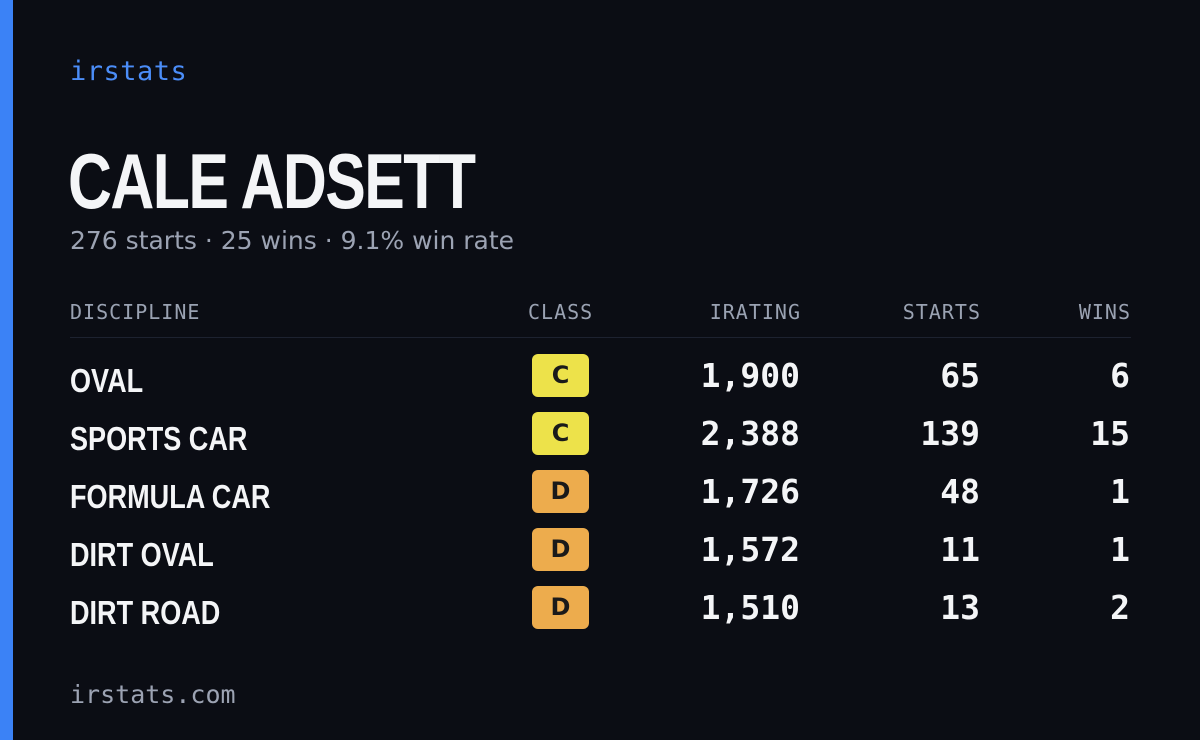 The height and width of the screenshot is (740, 1200). What do you see at coordinates (1120, 607) in the screenshot?
I see `wins-value: 2` at bounding box center [1120, 607].